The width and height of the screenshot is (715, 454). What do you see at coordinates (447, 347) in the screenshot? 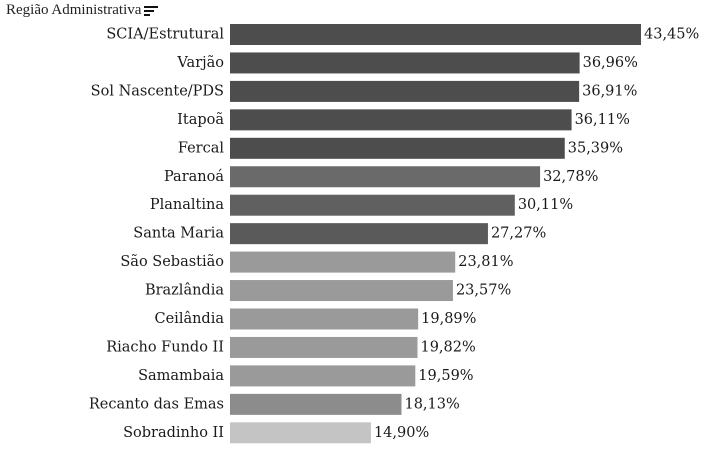
I see `data-label: 19,82%` at bounding box center [447, 347].